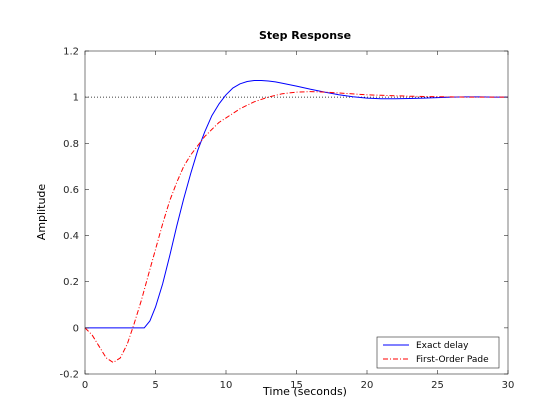 The height and width of the screenshot is (420, 560). What do you see at coordinates (442, 346) in the screenshot?
I see `legend-label-exact-delay: Exact delay` at bounding box center [442, 346].